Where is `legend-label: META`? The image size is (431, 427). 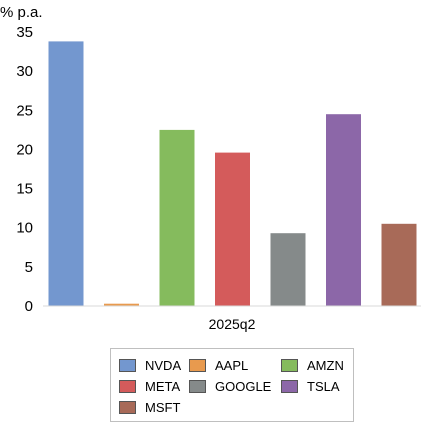 legend-label: META is located at coordinates (163, 386).